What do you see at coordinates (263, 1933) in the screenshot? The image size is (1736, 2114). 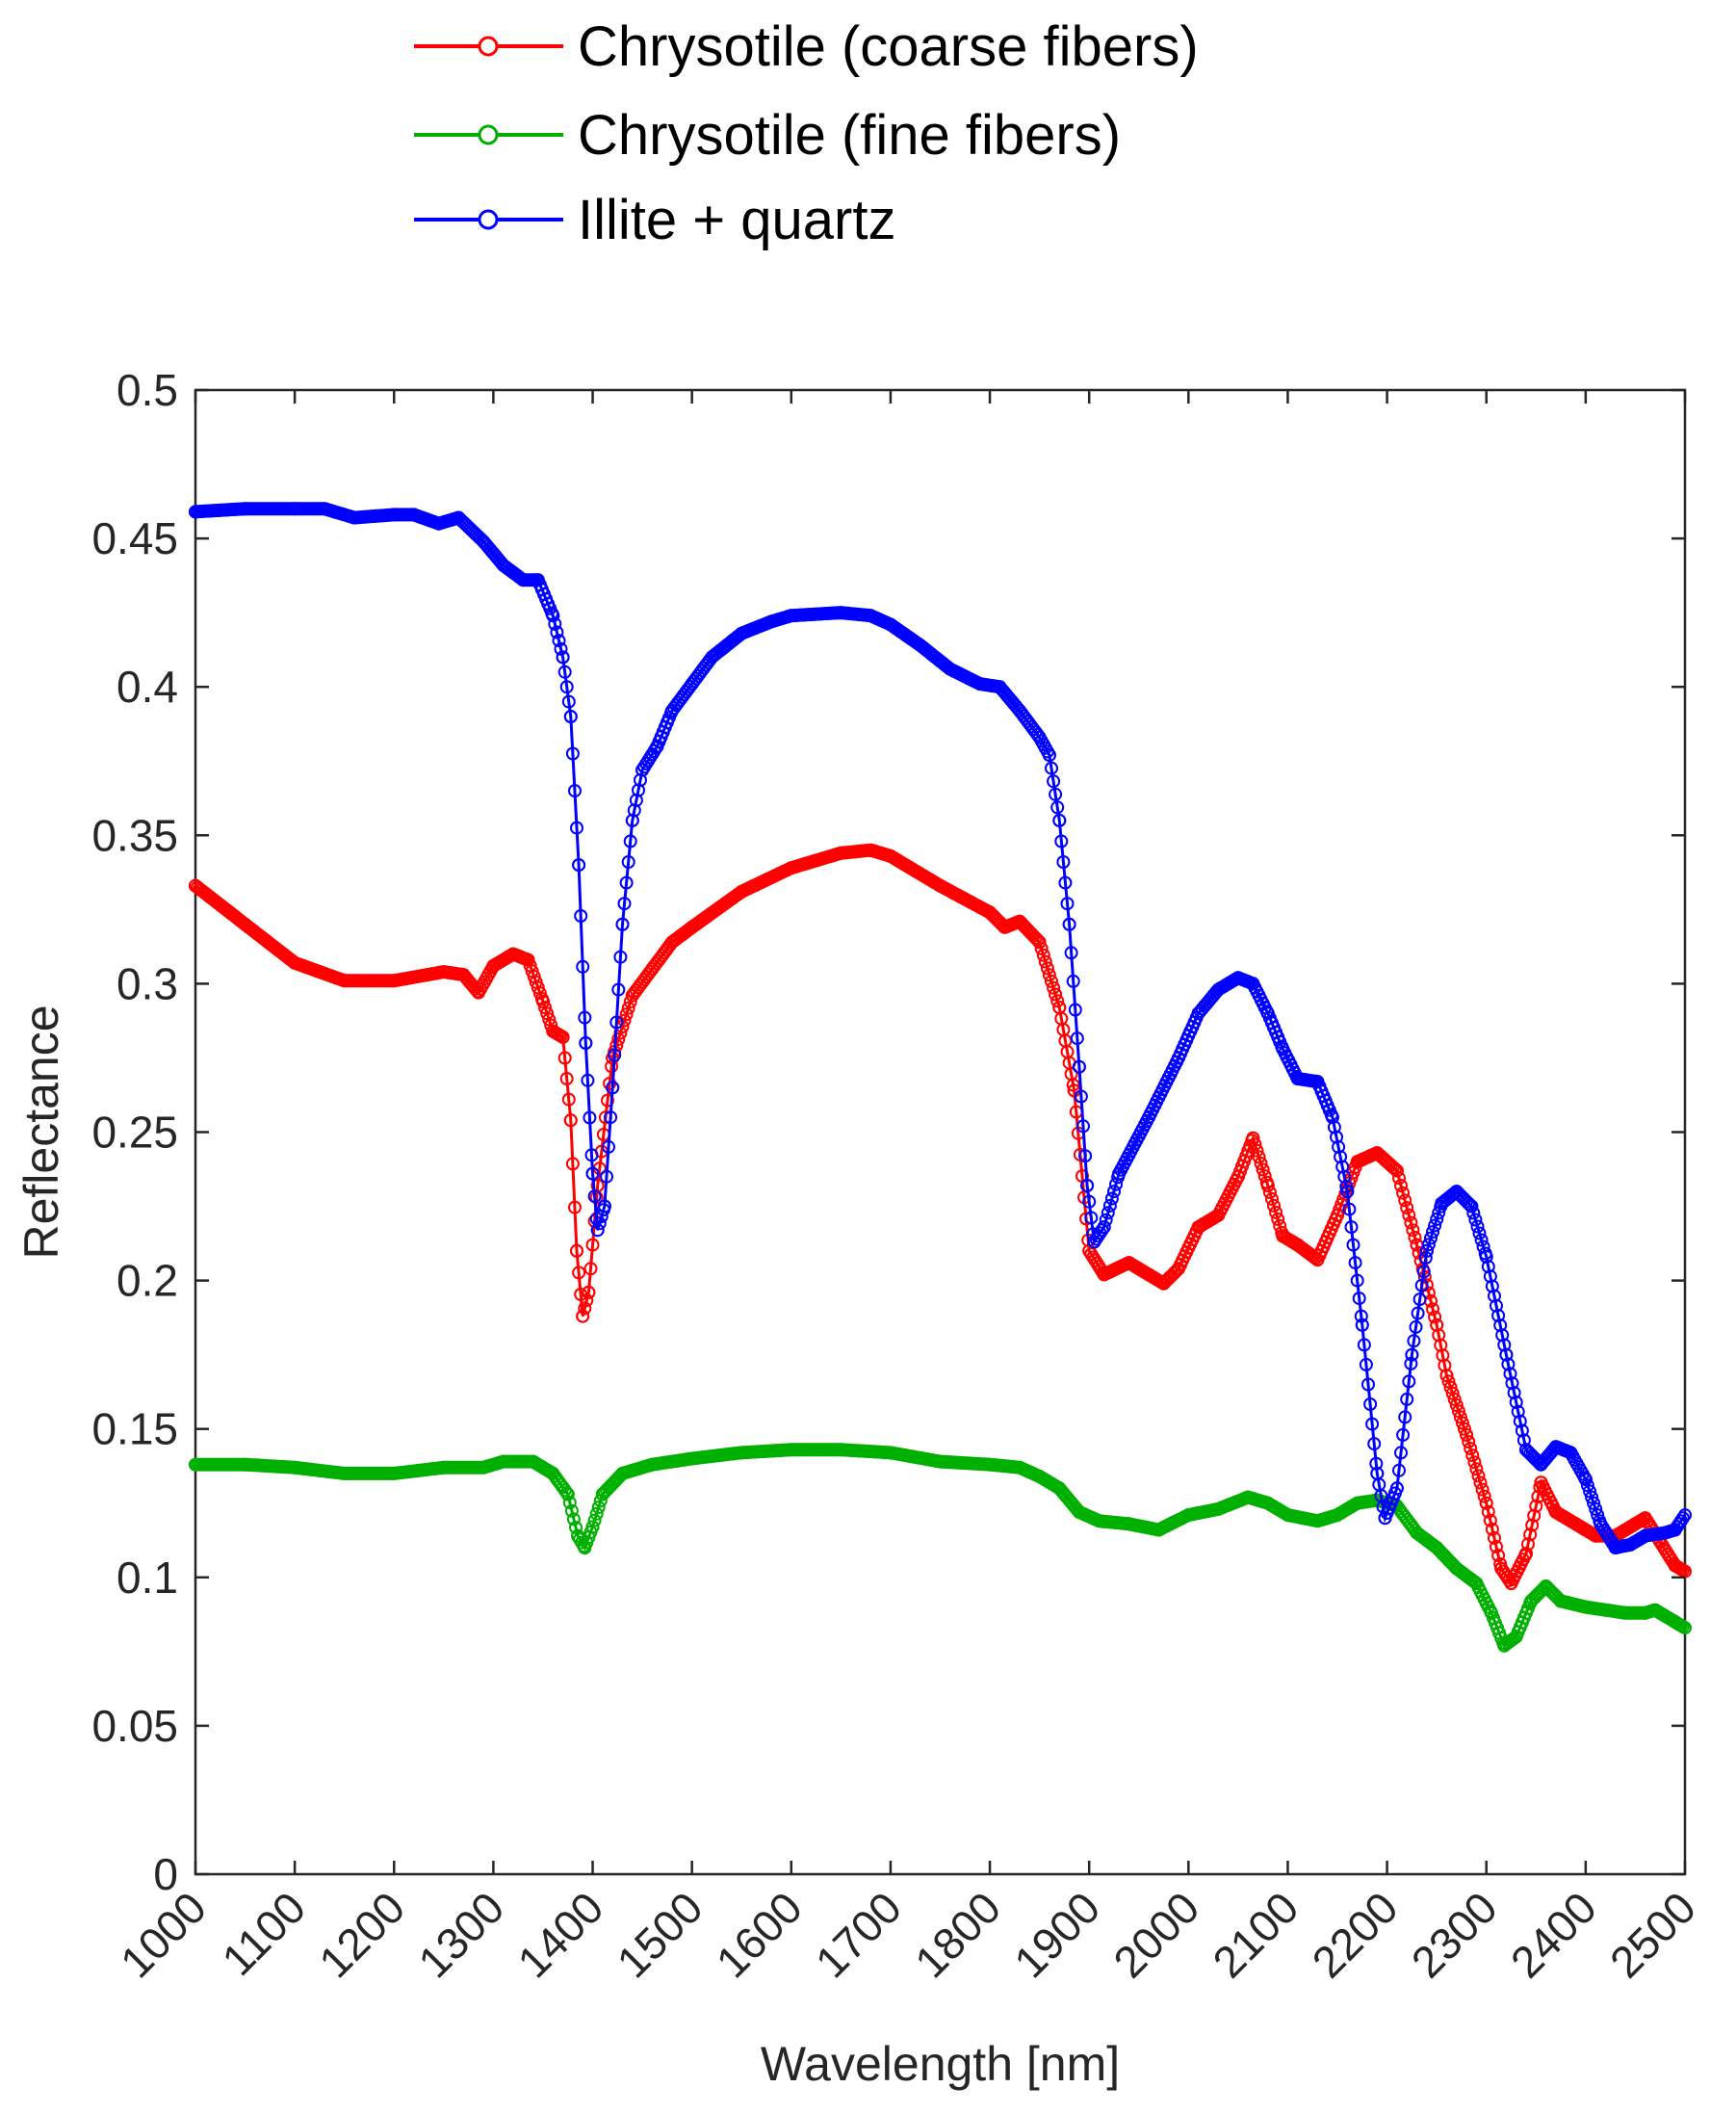 I see `x-tick-label: 1100` at bounding box center [263, 1933].